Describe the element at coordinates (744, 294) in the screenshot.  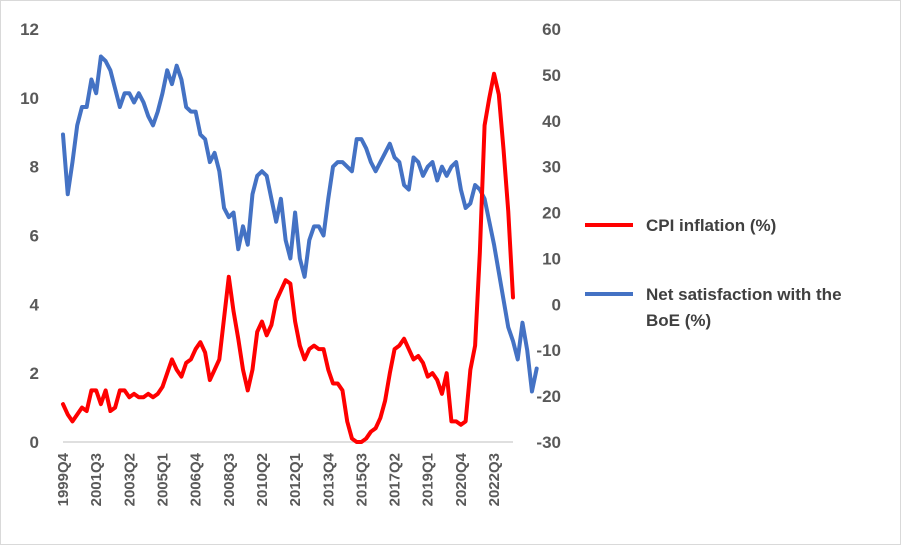
I see `legend-label-line-1: Net satisfaction with the` at that location.